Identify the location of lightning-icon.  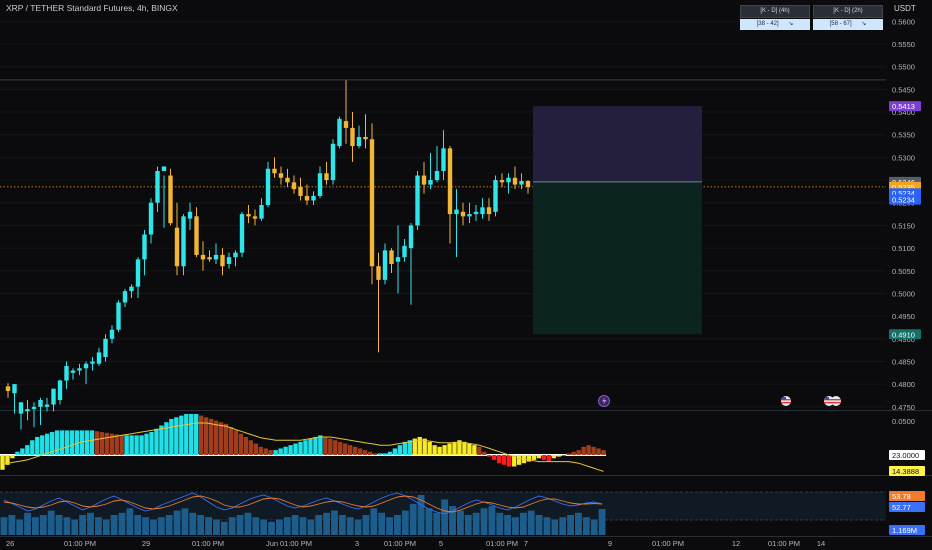
(604, 401).